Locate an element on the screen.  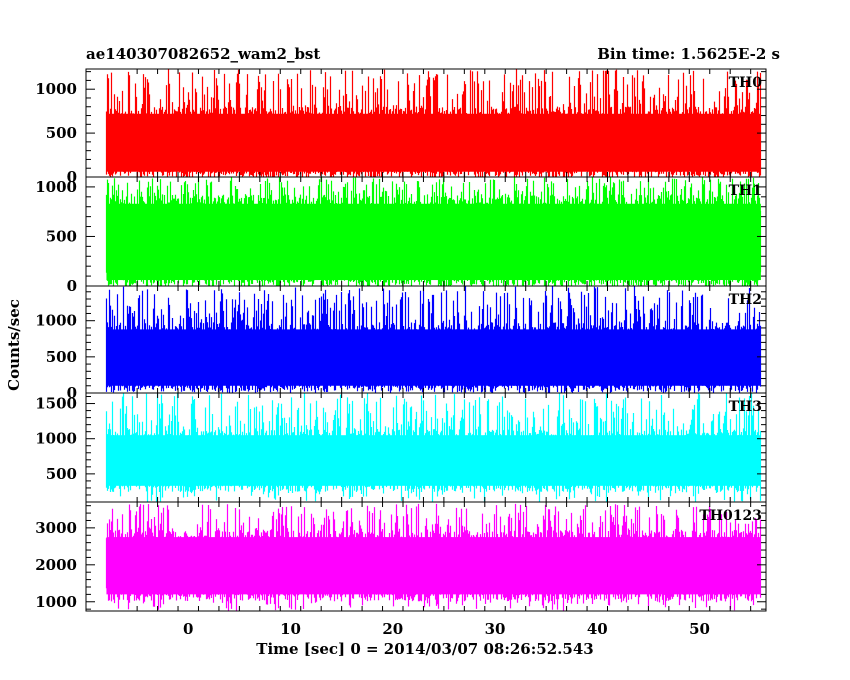
x-tick-label: 50 is located at coordinates (699, 629).